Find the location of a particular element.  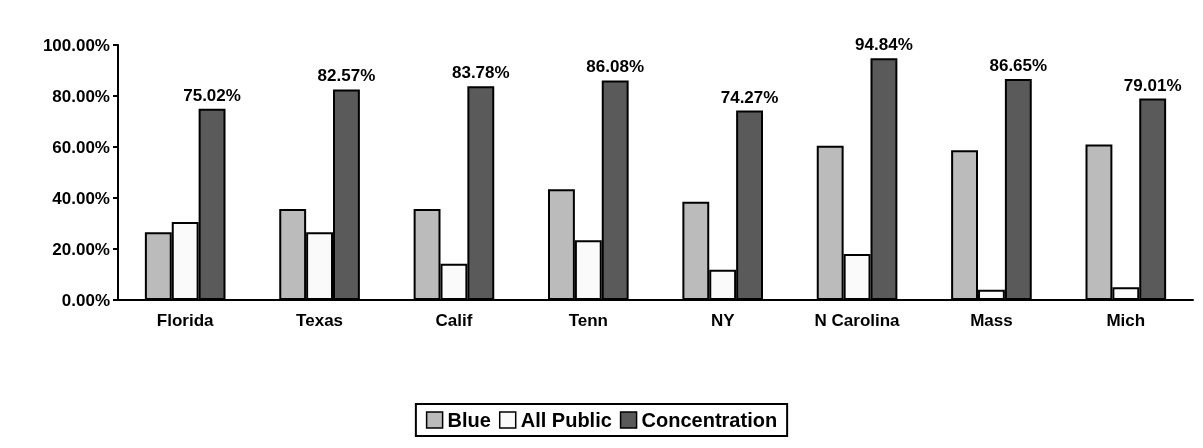

x-tick-label: Florida is located at coordinates (185, 320).